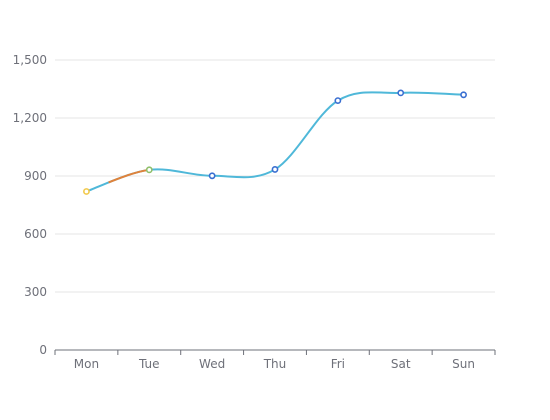 Image resolution: width=550 pixels, height=420 pixels. What do you see at coordinates (43, 350) in the screenshot?
I see `y-tick-label: 0` at bounding box center [43, 350].